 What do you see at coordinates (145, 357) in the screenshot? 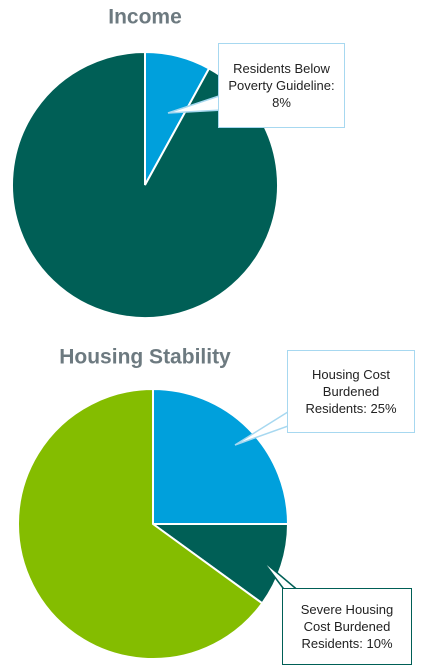
I see `chart-title: Housing Stability` at bounding box center [145, 357].